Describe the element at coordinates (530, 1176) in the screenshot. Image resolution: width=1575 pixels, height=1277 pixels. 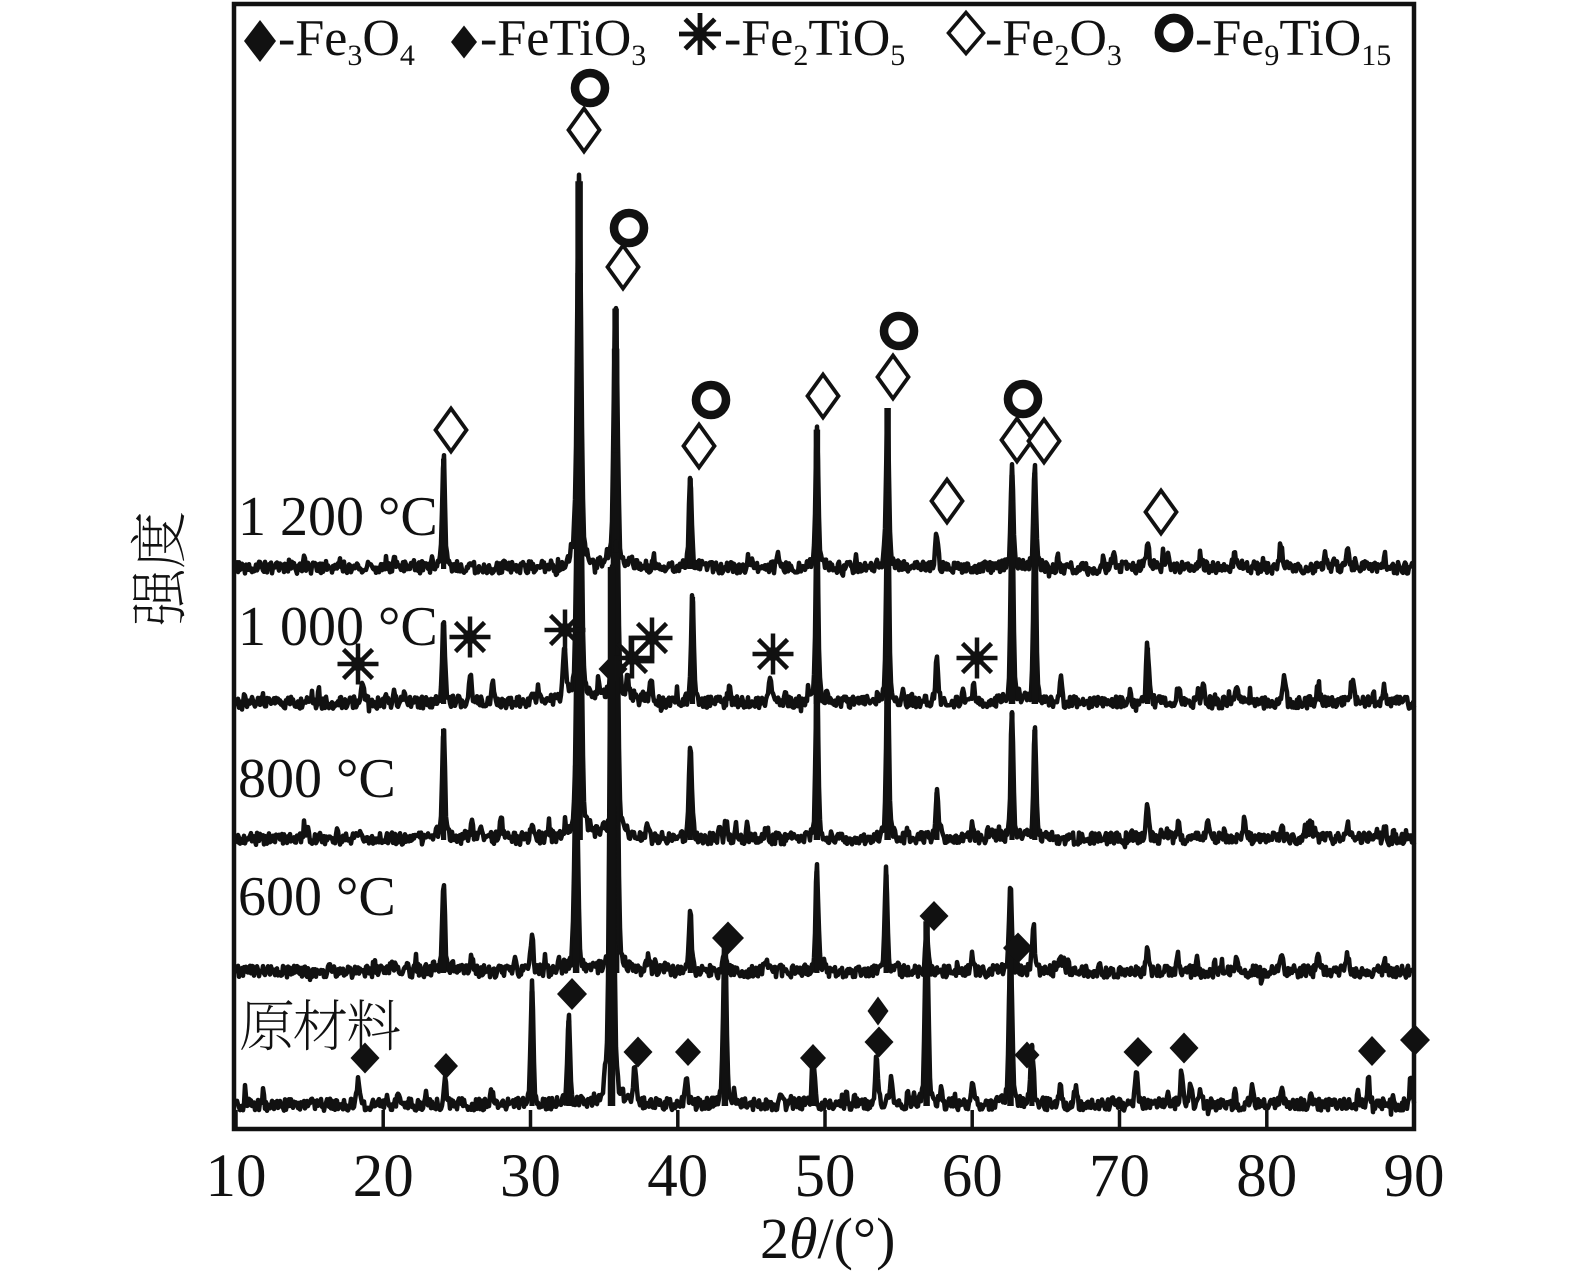
I see `svg-text: 30` at that location.